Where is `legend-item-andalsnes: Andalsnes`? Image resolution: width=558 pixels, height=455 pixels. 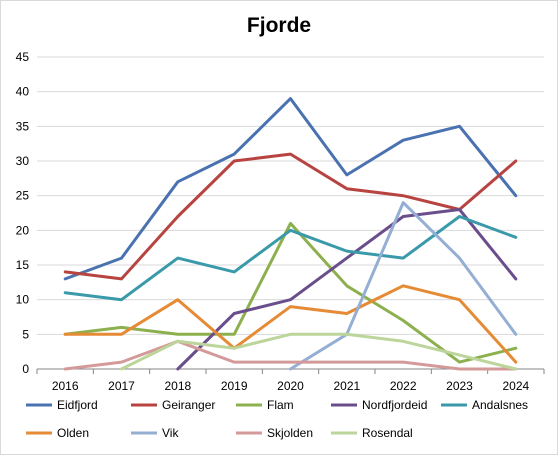
legend-item-andalsnes: Andalsnes is located at coordinates (484, 405).